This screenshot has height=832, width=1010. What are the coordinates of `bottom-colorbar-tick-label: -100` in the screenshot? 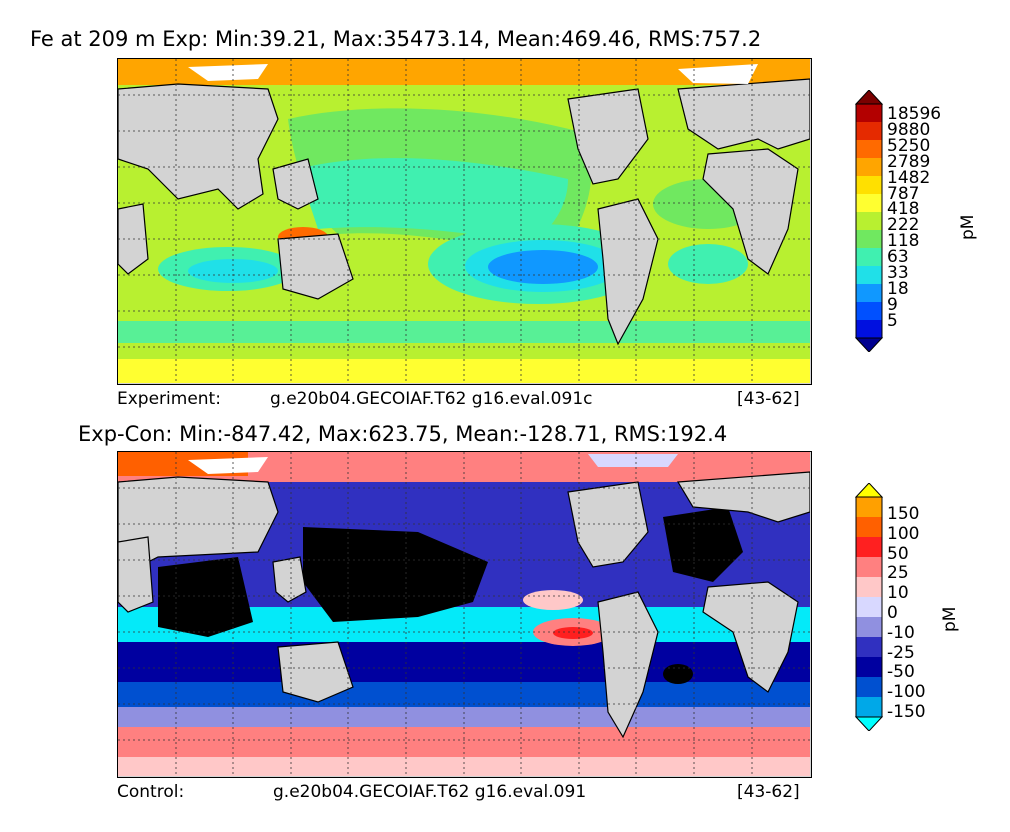 It's located at (906, 692).